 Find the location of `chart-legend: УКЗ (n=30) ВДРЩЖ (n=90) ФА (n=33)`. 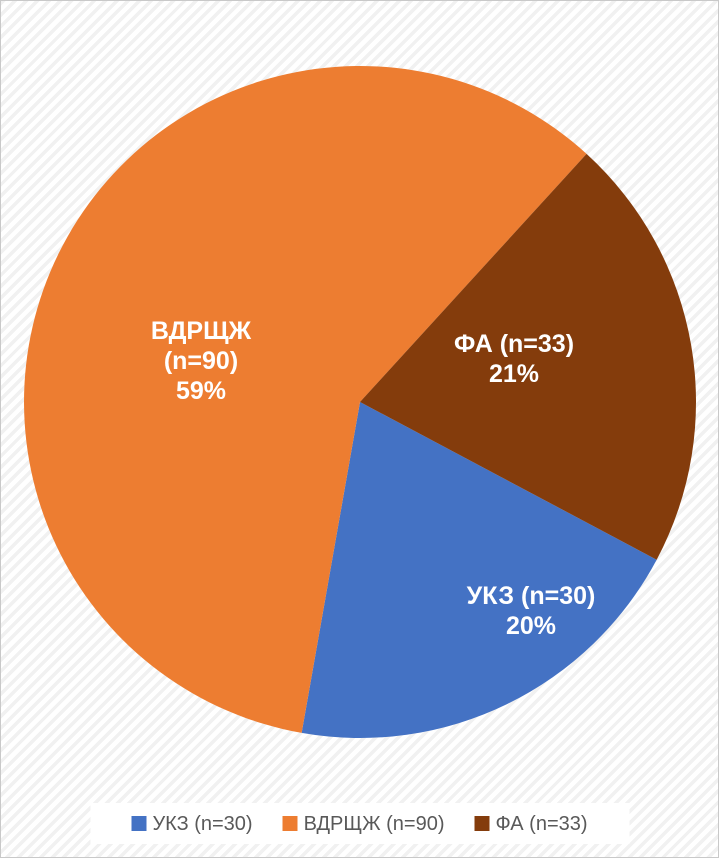

chart-legend: УКЗ (n=30) ВДРЩЖ (n=90) ФА (n=33) is located at coordinates (359, 823).